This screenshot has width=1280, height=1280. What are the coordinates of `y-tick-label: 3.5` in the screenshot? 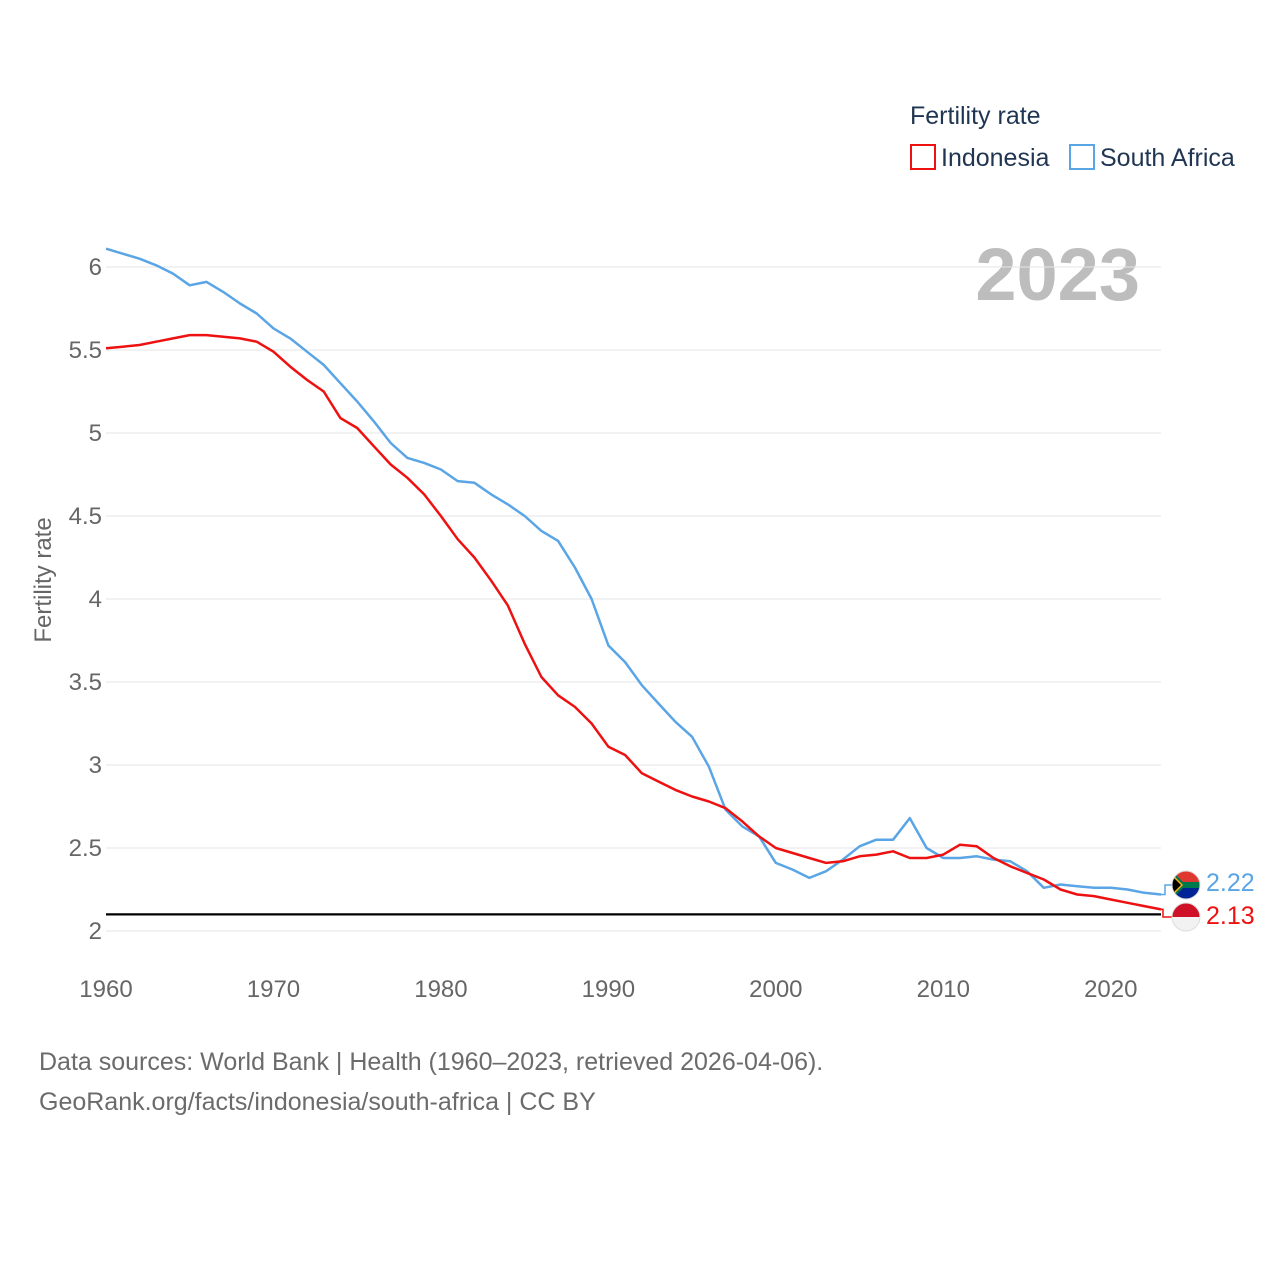 It's located at (85, 682).